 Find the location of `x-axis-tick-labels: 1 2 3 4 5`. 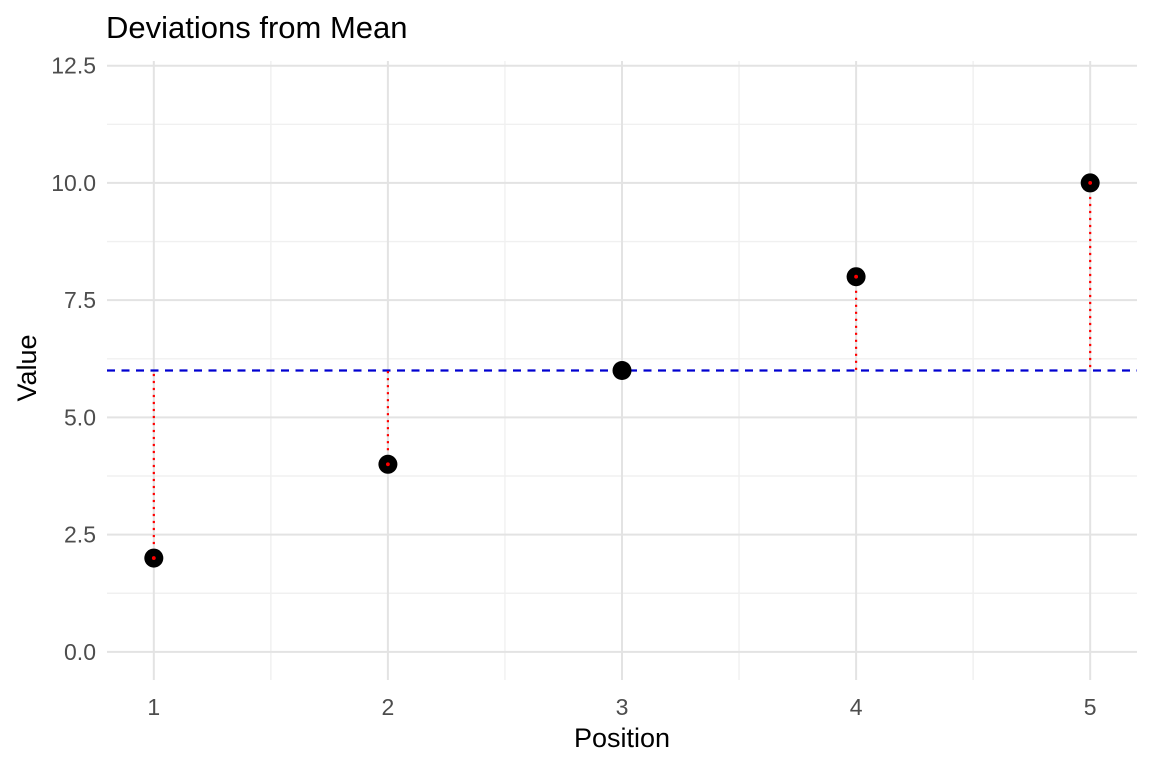

x-axis-tick-labels: 1 2 3 4 5 is located at coordinates (621, 707).